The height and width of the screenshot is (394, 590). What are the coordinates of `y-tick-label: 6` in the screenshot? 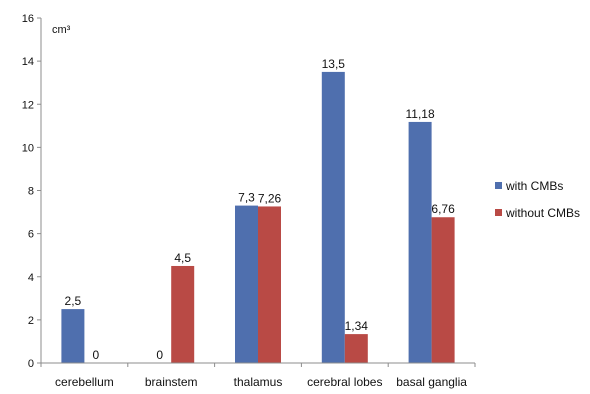 It's located at (31, 235).